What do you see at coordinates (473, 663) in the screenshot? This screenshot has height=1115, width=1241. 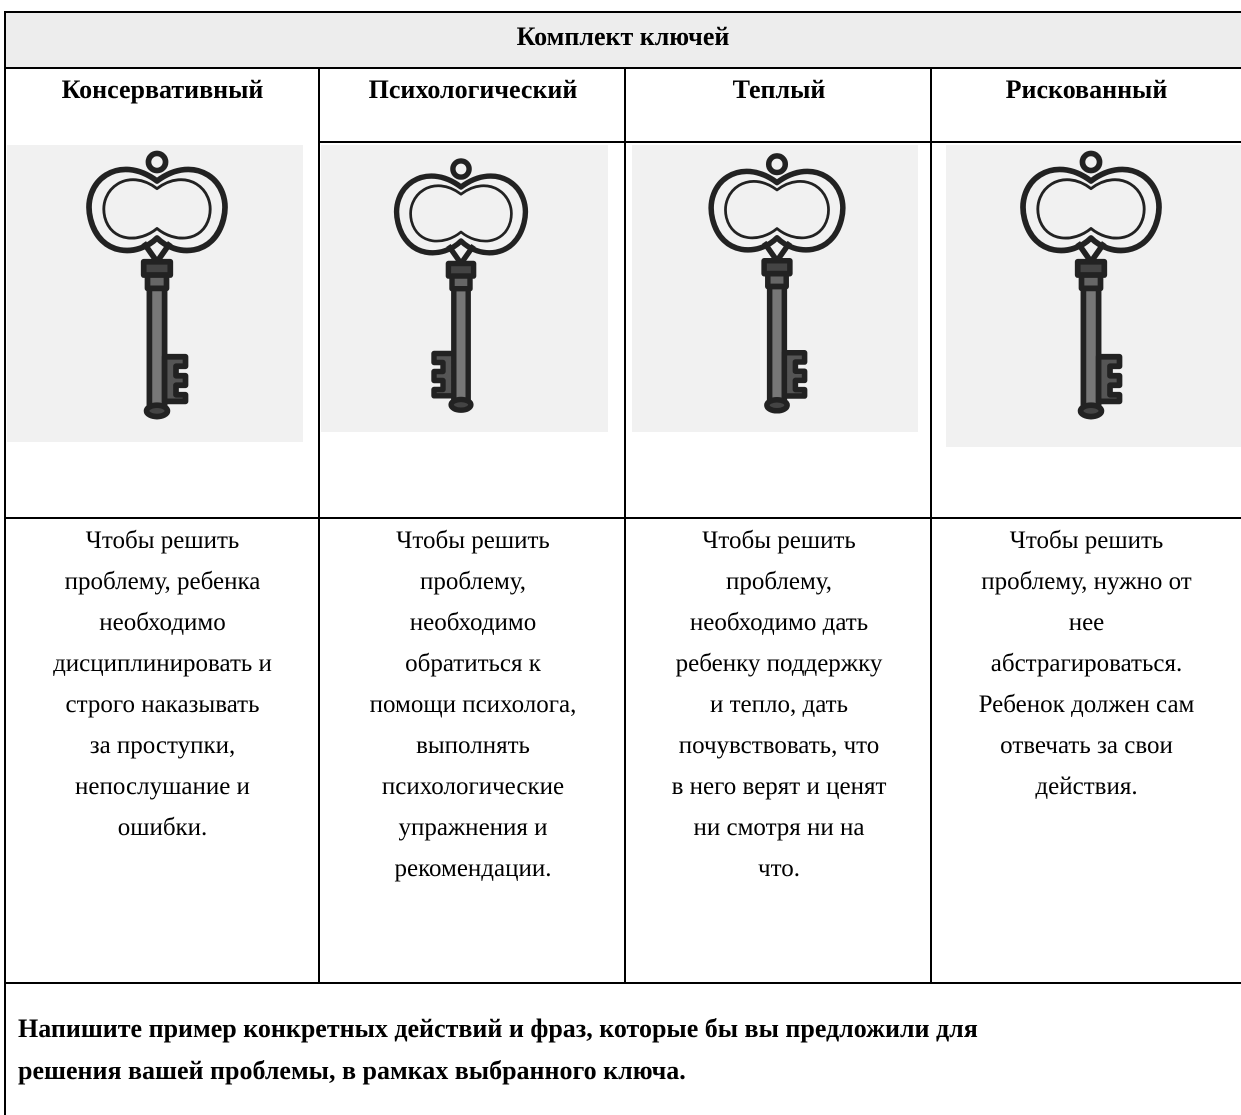 I see `text-line: обратиться к` at bounding box center [473, 663].